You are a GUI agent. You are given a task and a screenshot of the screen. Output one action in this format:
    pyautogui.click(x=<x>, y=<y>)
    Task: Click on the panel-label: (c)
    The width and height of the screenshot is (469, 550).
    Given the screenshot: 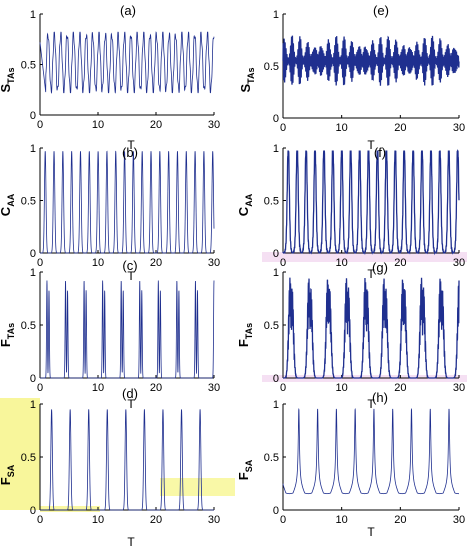 What is the action you would take?
    pyautogui.click(x=129, y=265)
    